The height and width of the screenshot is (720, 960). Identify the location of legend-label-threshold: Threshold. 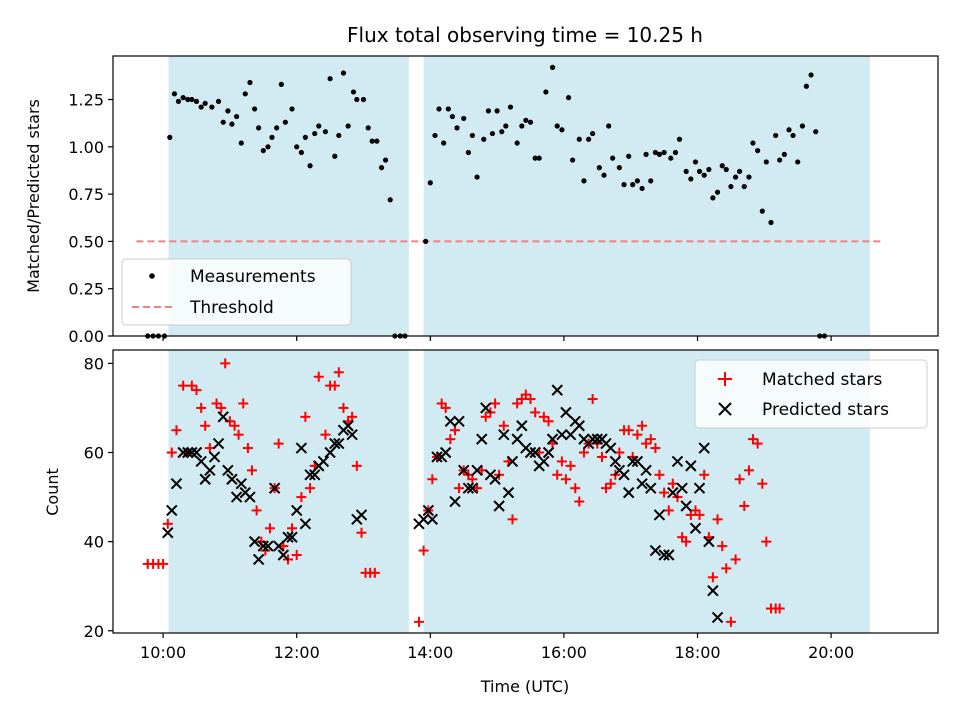
(231, 308).